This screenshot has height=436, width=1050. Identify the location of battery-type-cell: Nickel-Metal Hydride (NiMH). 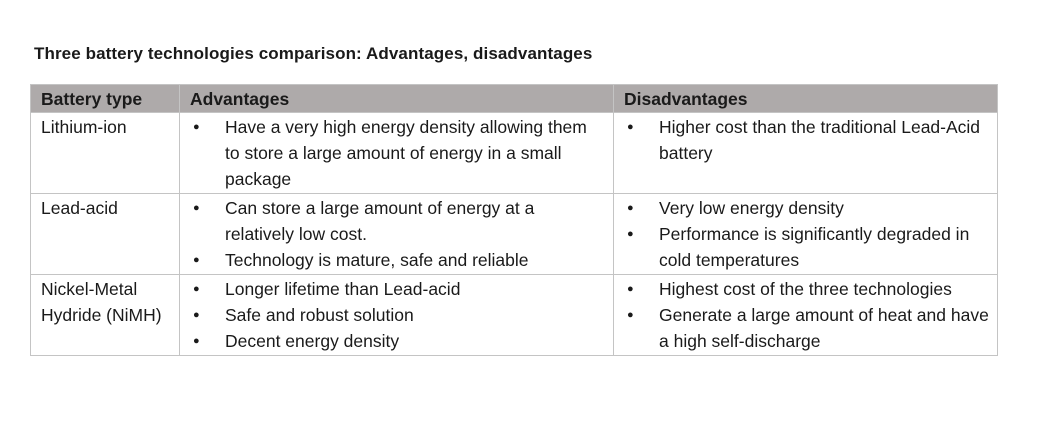
(105, 315).